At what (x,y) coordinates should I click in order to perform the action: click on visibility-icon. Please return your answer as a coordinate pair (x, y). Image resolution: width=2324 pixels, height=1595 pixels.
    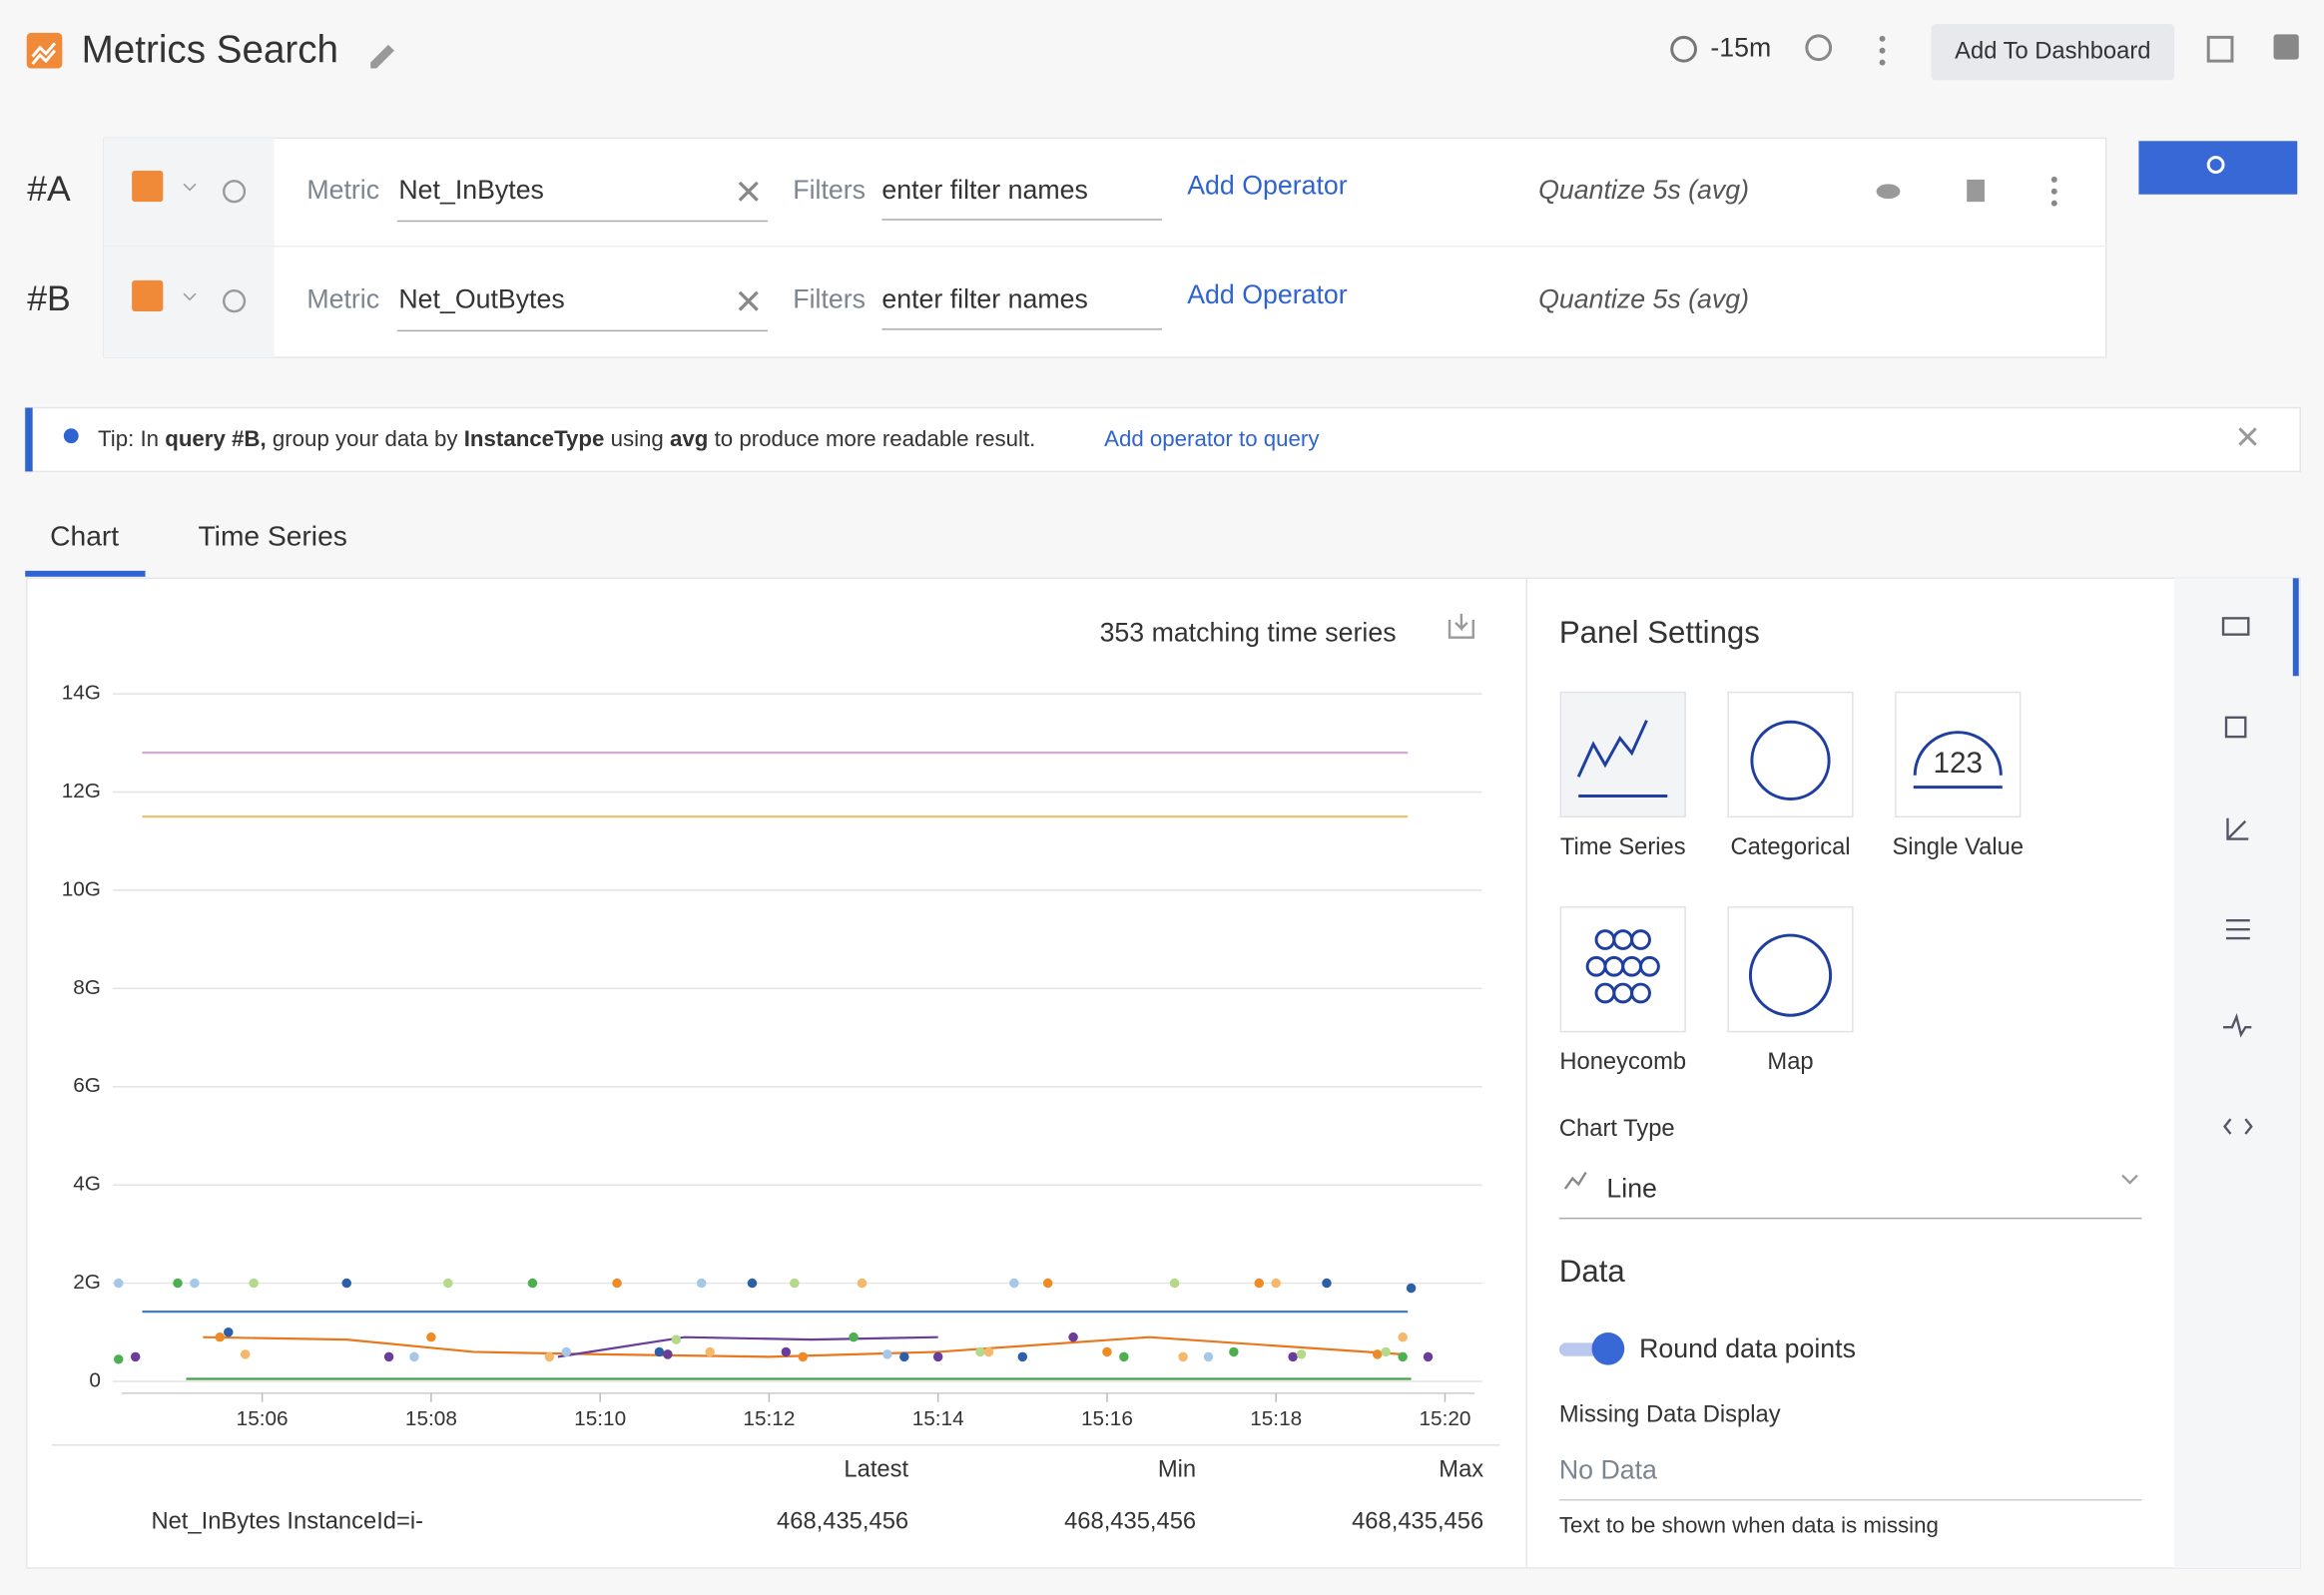
    Looking at the image, I should click on (1888, 192).